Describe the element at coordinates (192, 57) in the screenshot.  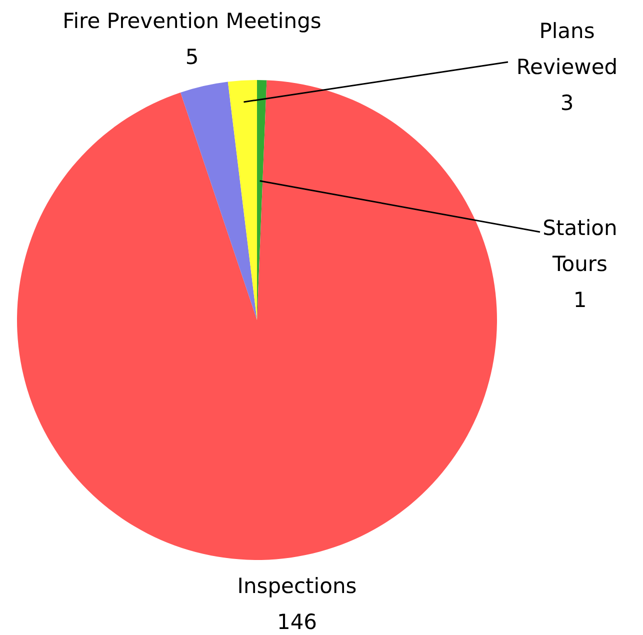
I see `data-label: 5` at that location.